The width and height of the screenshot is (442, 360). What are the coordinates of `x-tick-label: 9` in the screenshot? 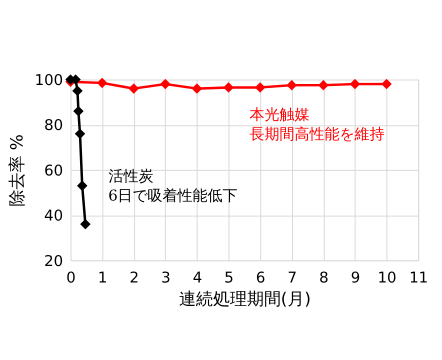 It's located at (355, 277).